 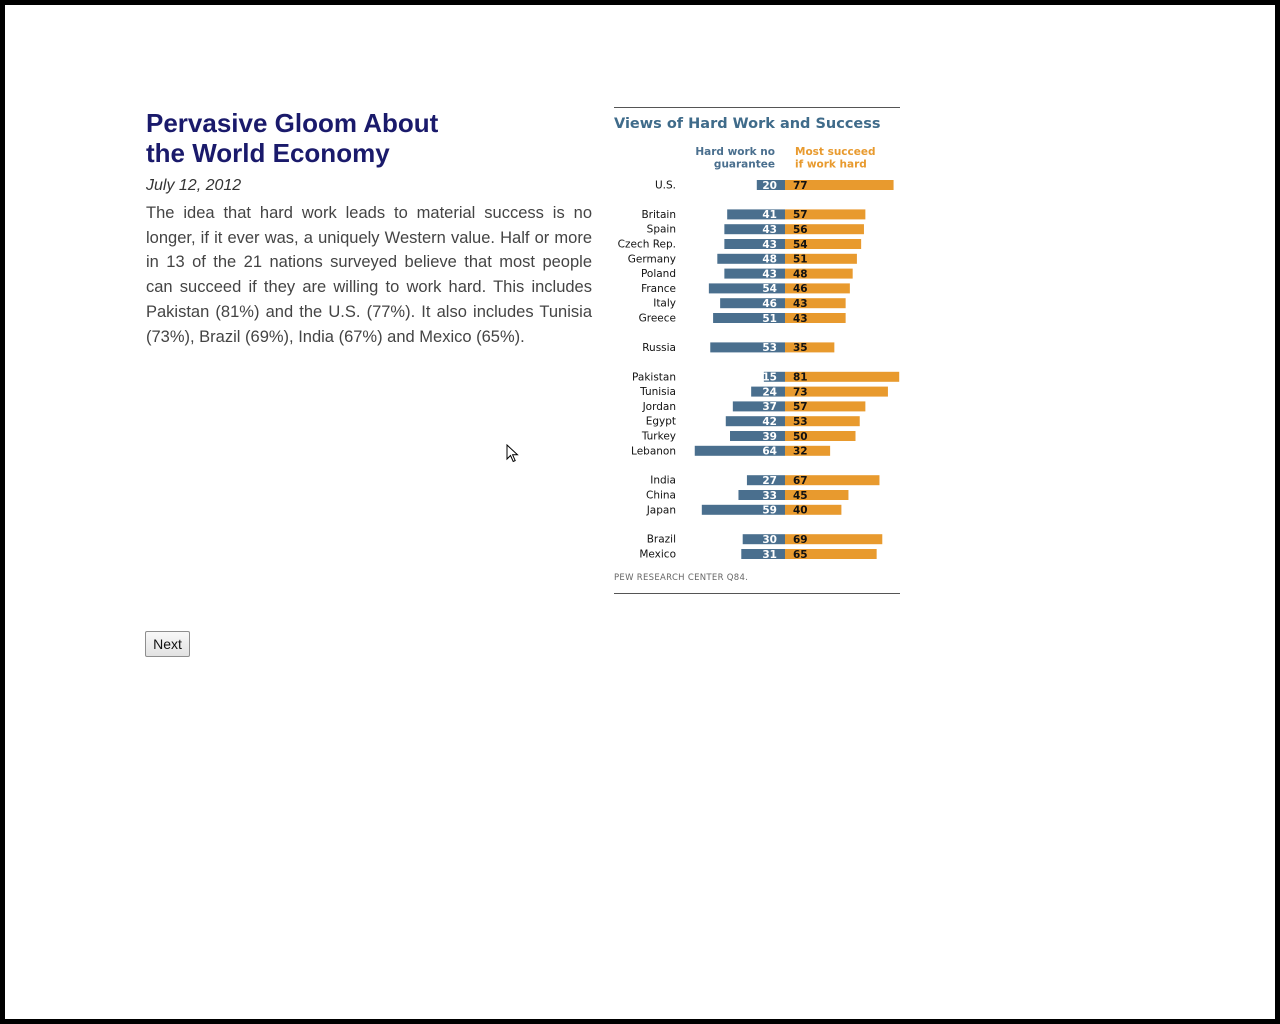 I want to click on value-label-hard-work-no-guarantee-tunisia: 24, so click(x=769, y=392).